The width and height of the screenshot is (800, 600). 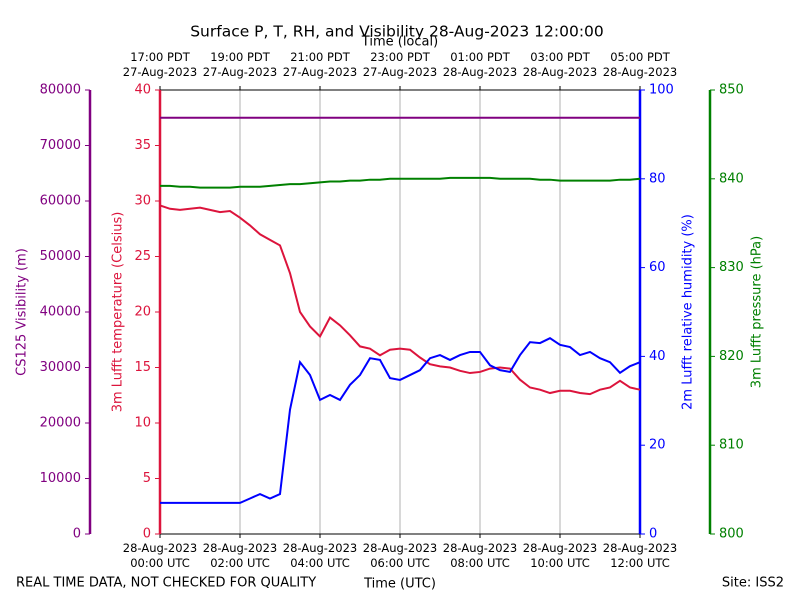 I want to click on y-tick-label: 25, so click(x=142, y=256).